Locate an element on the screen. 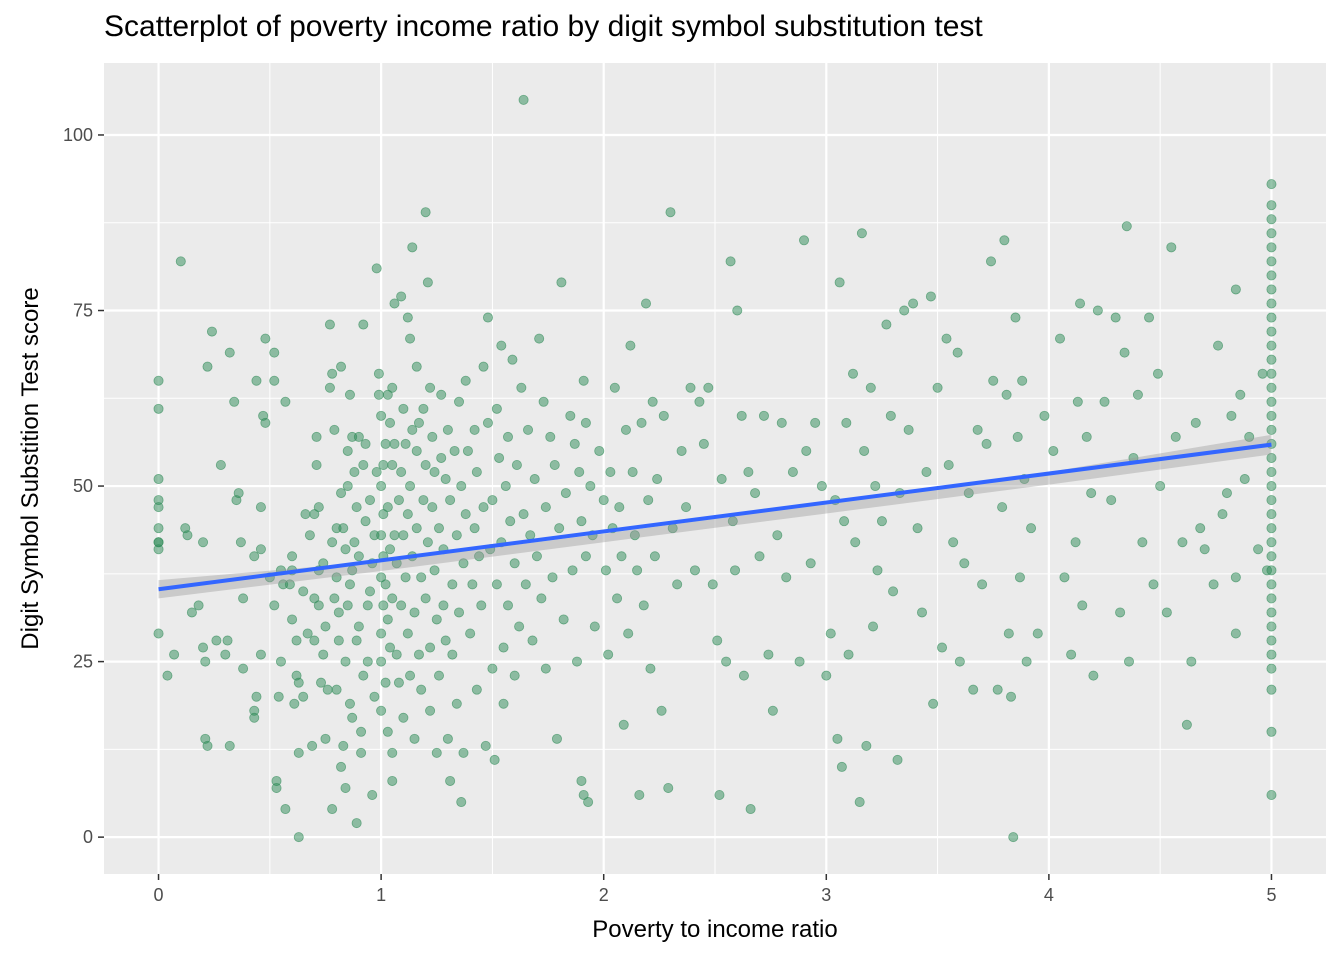 This screenshot has height=960, width=1344. y-axis-title: Digit Symbol Substition Test score is located at coordinates (30, 468).